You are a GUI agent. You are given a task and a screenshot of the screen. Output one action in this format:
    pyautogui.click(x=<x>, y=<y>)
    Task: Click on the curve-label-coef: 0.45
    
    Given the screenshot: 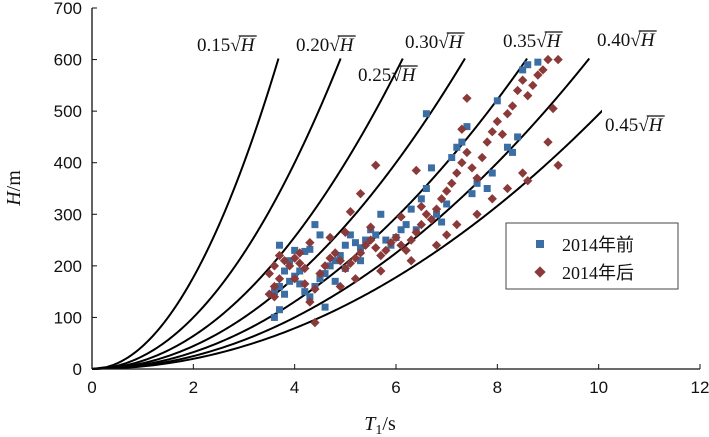 What is the action you would take?
    pyautogui.click(x=621, y=125)
    